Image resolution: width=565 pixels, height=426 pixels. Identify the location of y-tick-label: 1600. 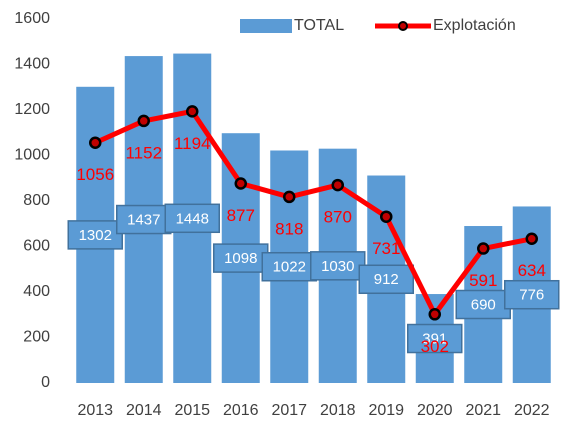
(32, 18).